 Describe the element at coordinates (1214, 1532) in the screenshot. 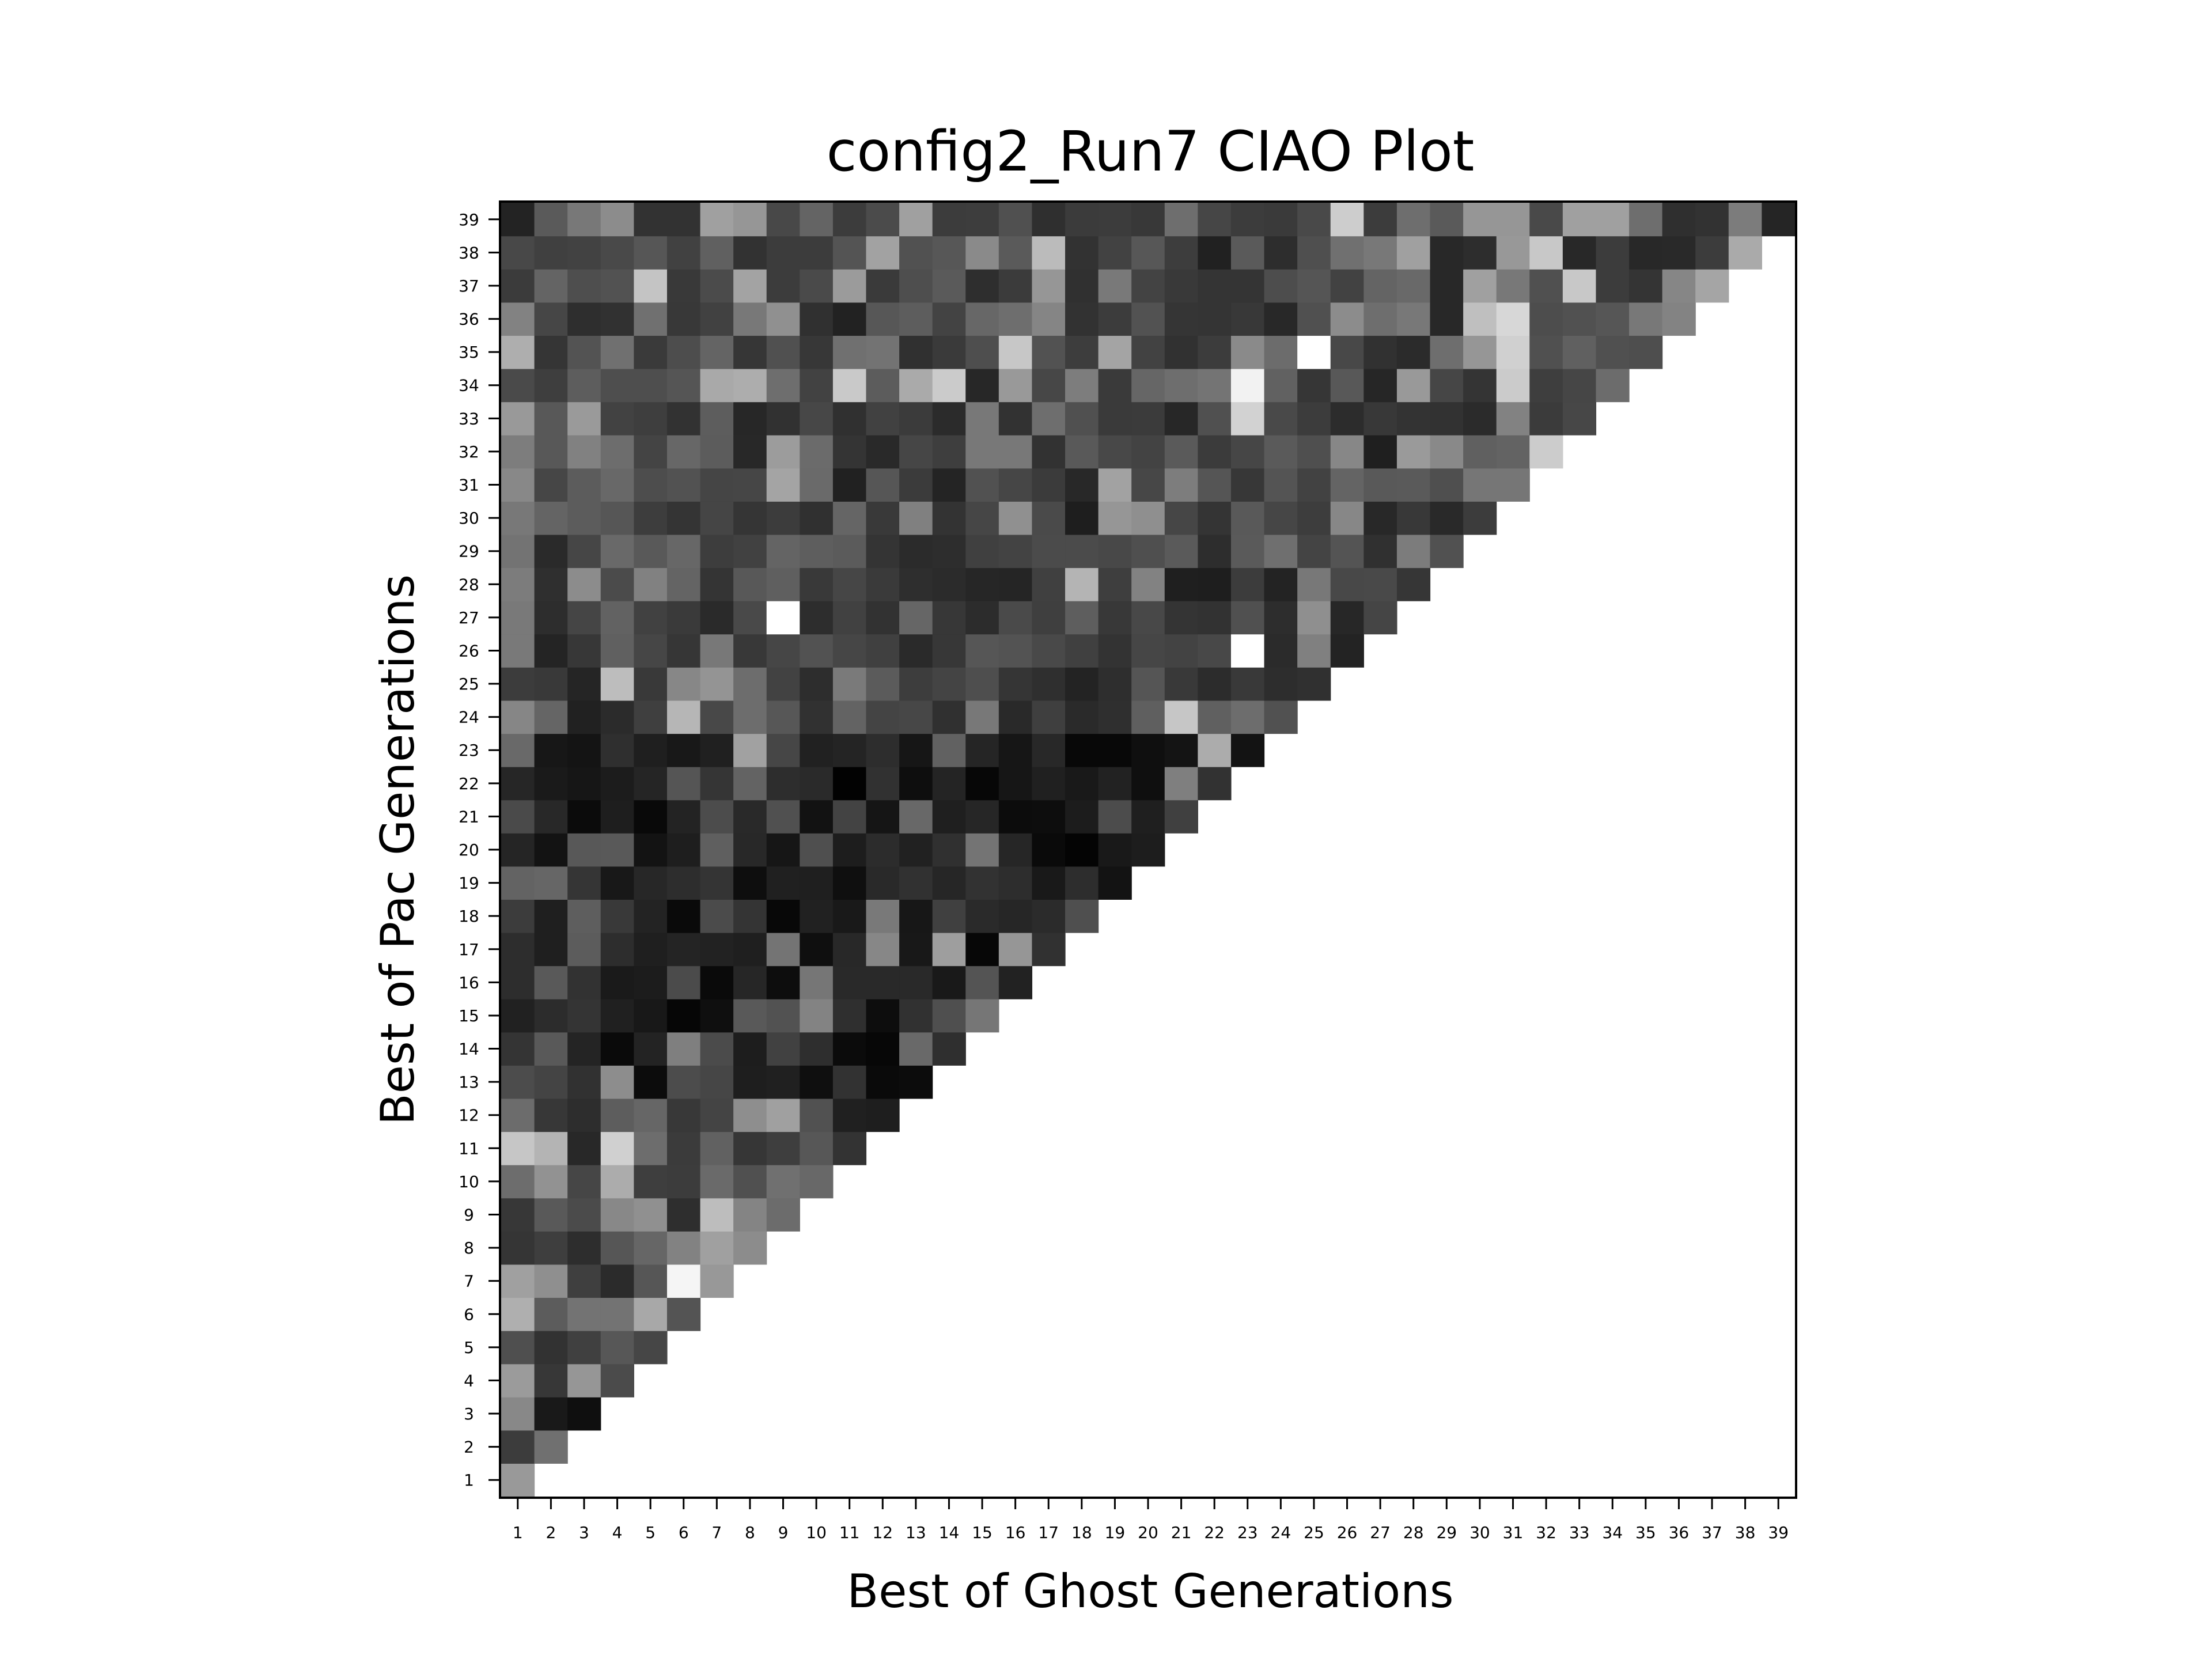

I see `x-tick-label: 22` at that location.